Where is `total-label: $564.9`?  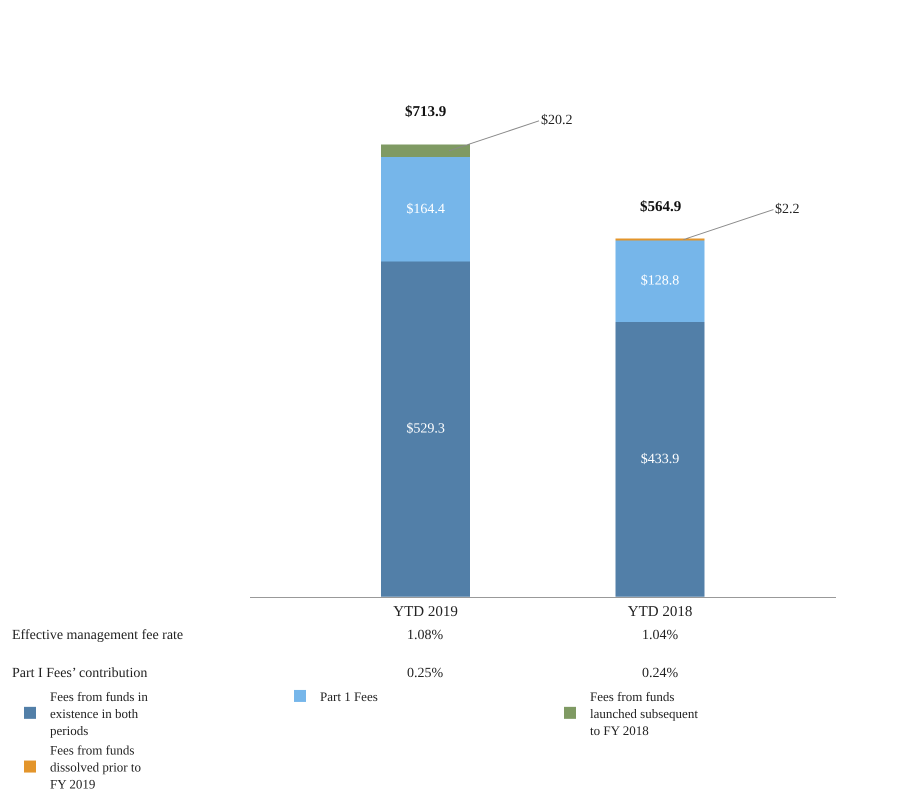
total-label: $564.9 is located at coordinates (661, 207).